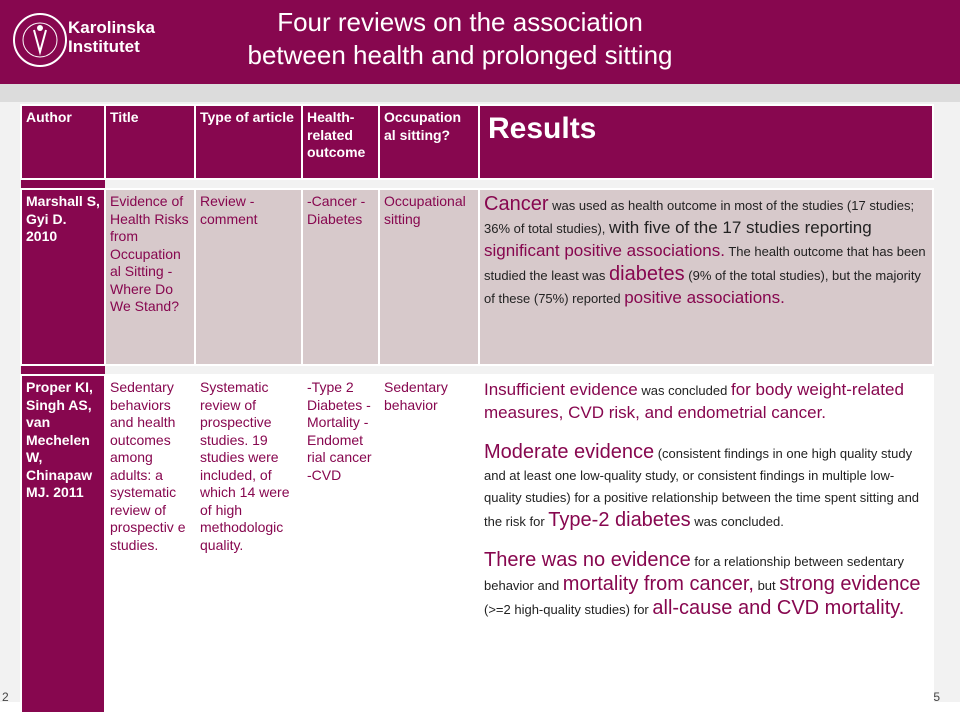 This screenshot has width=960, height=714. What do you see at coordinates (704, 297) in the screenshot?
I see `result-highlight: positive associations.` at bounding box center [704, 297].